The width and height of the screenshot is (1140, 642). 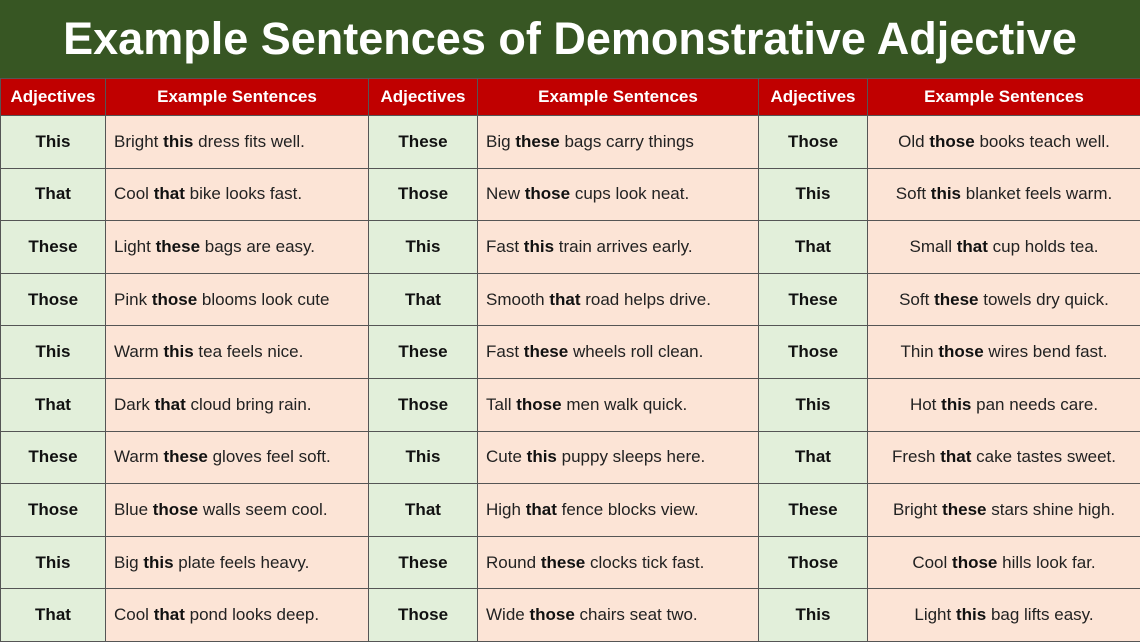 What do you see at coordinates (915, 509) in the screenshot?
I see `sentence-start: Bright` at bounding box center [915, 509].